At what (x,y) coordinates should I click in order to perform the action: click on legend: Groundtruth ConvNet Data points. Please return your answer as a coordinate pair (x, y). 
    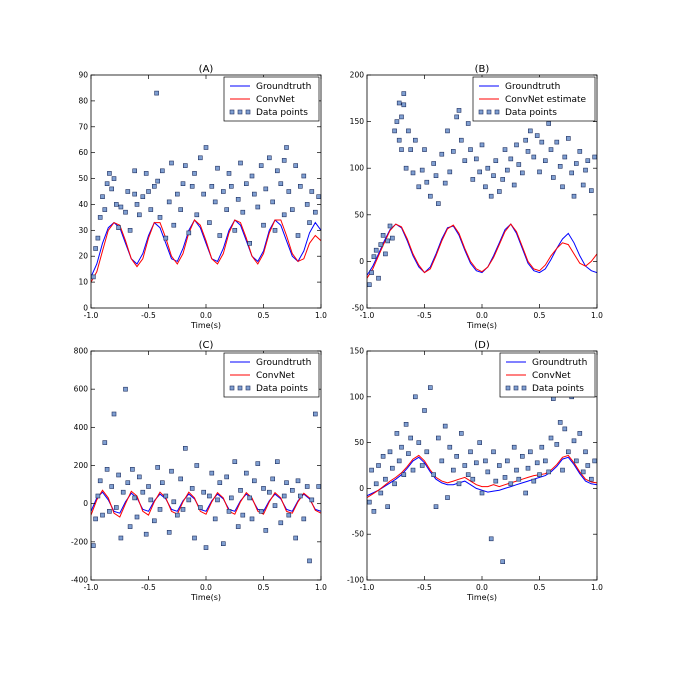
    Looking at the image, I should click on (271, 99).